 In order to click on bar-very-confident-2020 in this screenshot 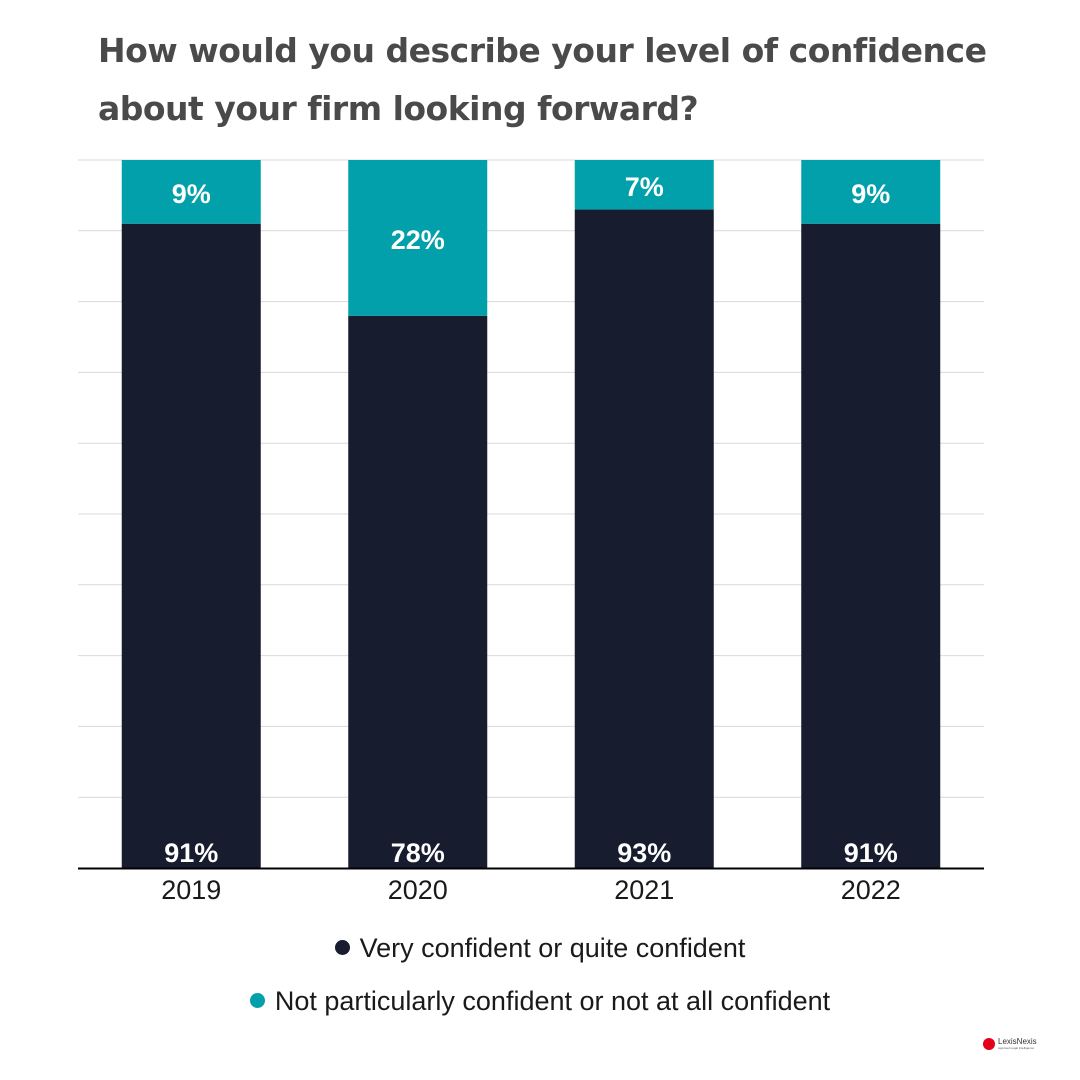, I will do `click(418, 591)`.